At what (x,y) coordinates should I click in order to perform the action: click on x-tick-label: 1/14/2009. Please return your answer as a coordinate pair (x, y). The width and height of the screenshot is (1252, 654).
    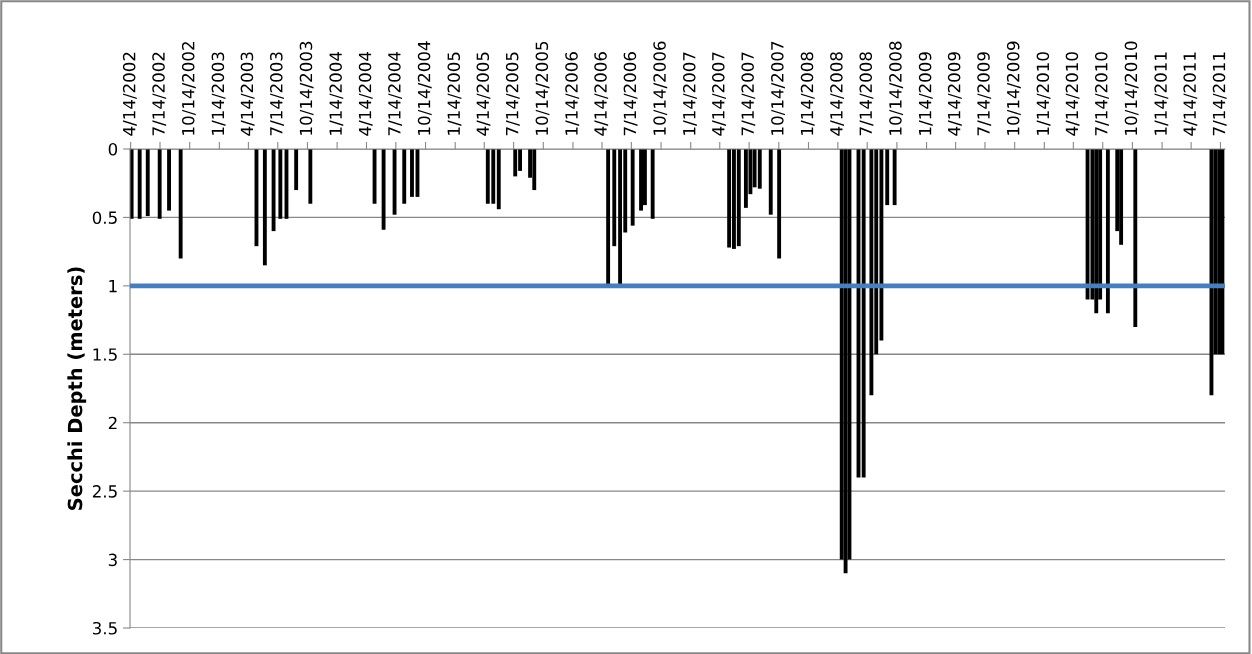
    Looking at the image, I should click on (925, 93).